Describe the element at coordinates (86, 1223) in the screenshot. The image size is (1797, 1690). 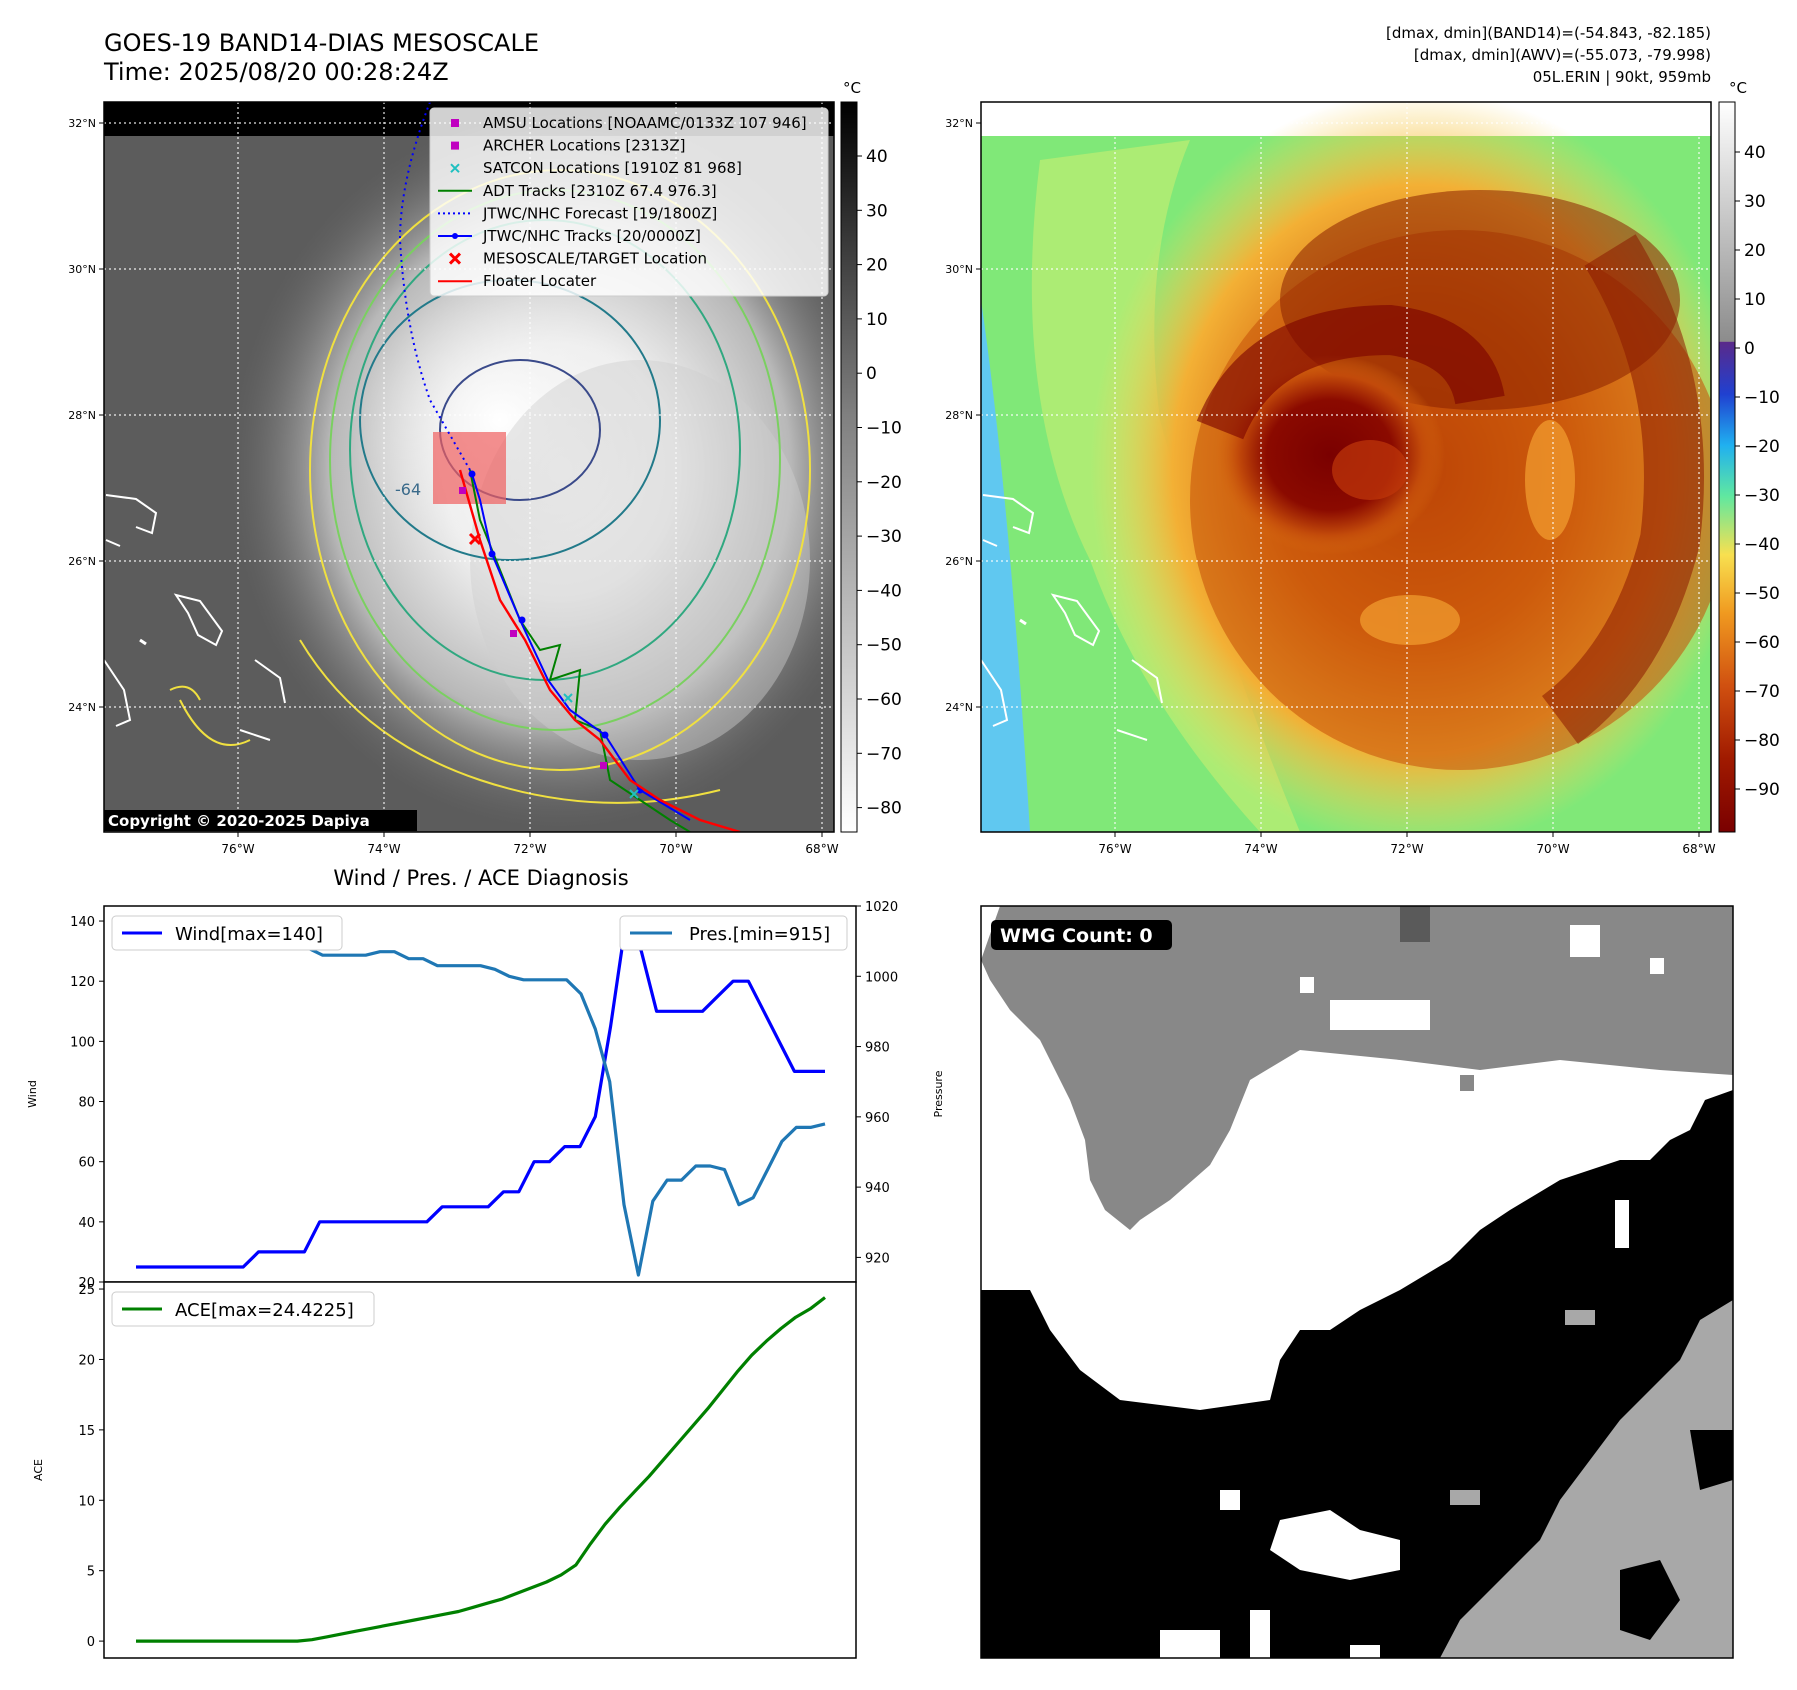
I see `axis-tick-label: 40` at that location.